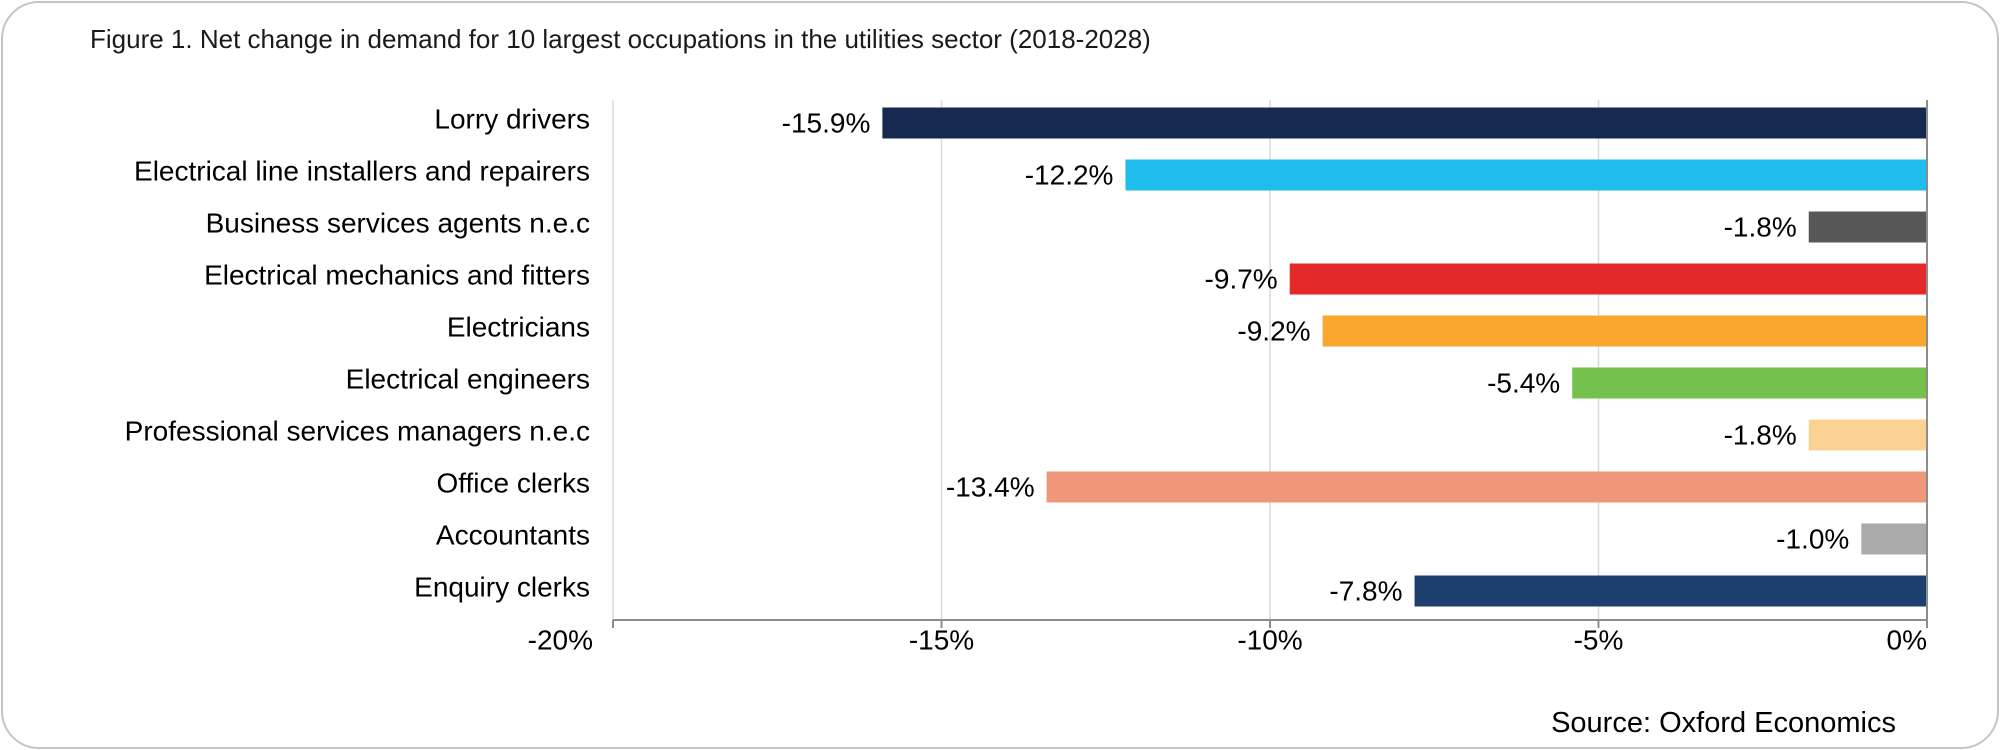 Image resolution: width=2000 pixels, height=750 pixels. Describe the element at coordinates (512, 118) in the screenshot. I see `category-label: Lorry drivers` at that location.